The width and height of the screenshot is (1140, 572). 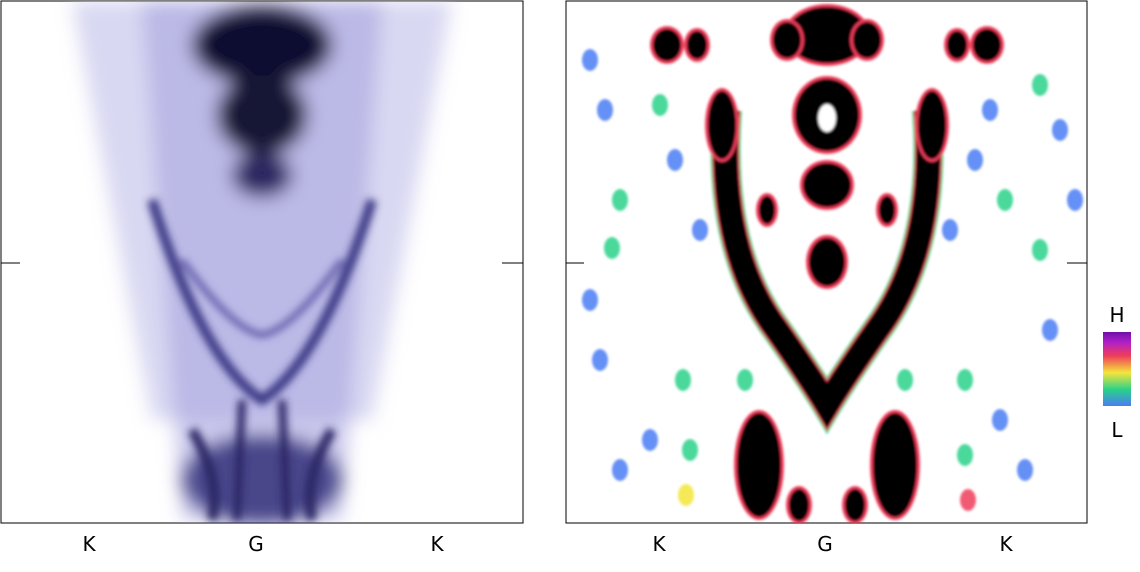 What do you see at coordinates (1117, 430) in the screenshot?
I see `colorbar-low-label: L` at bounding box center [1117, 430].